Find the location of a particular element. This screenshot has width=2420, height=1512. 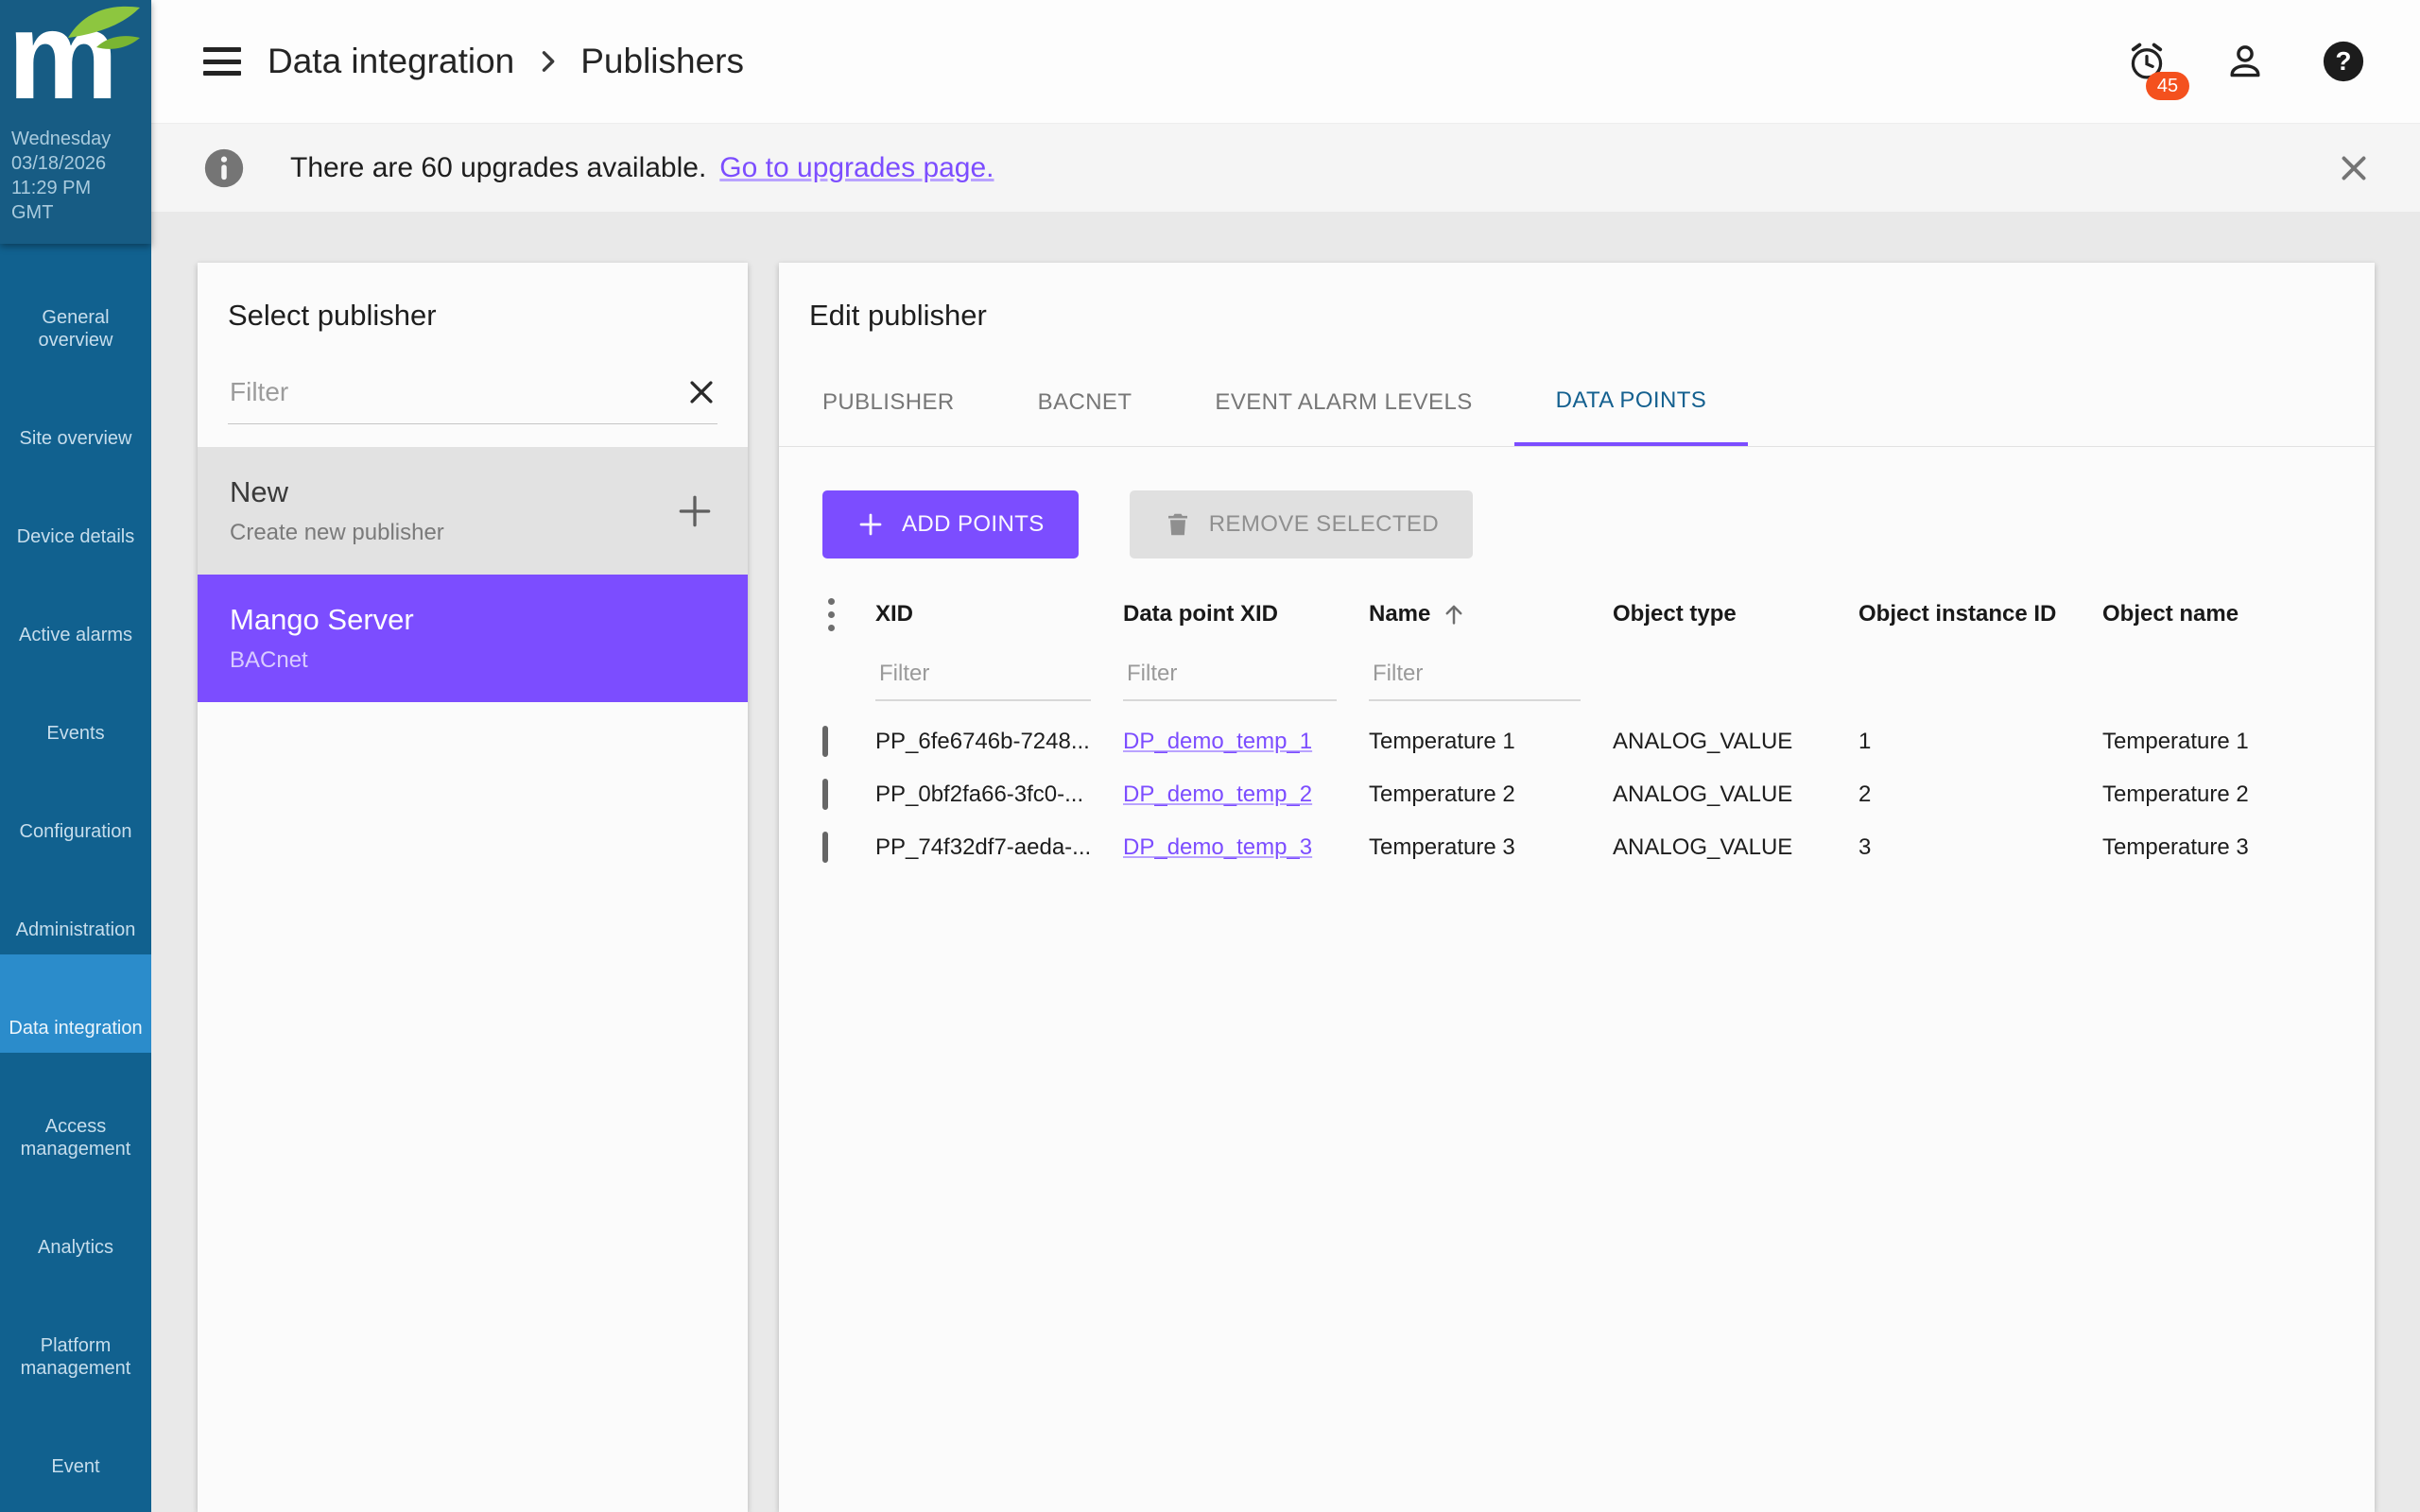

publisher-filter-input is located at coordinates (456, 392).